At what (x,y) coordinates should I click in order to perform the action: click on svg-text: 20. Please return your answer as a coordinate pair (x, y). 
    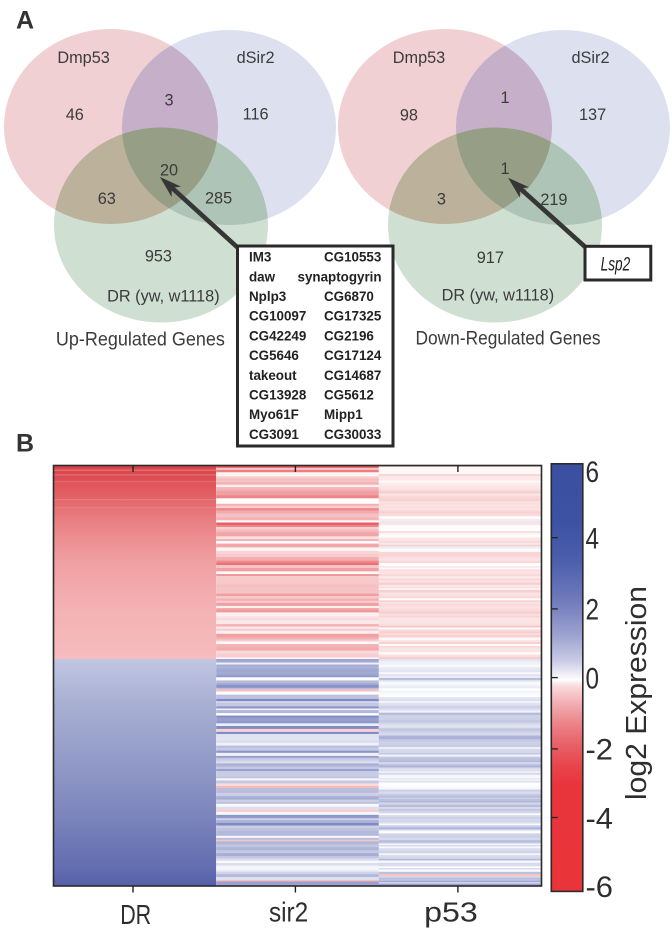
    Looking at the image, I should click on (169, 171).